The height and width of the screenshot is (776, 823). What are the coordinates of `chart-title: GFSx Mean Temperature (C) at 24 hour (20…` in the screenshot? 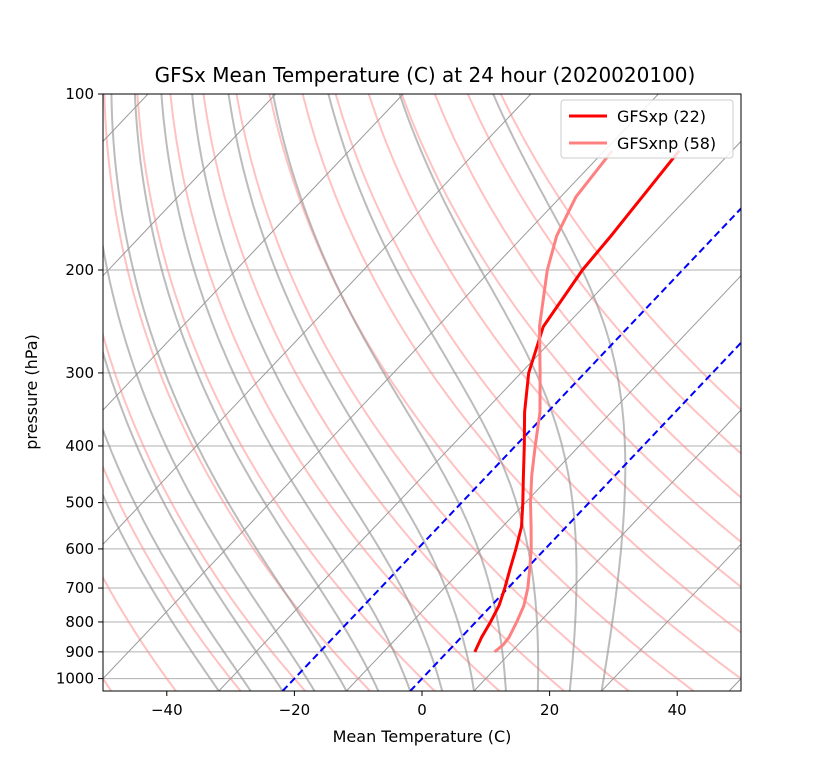 It's located at (425, 75).